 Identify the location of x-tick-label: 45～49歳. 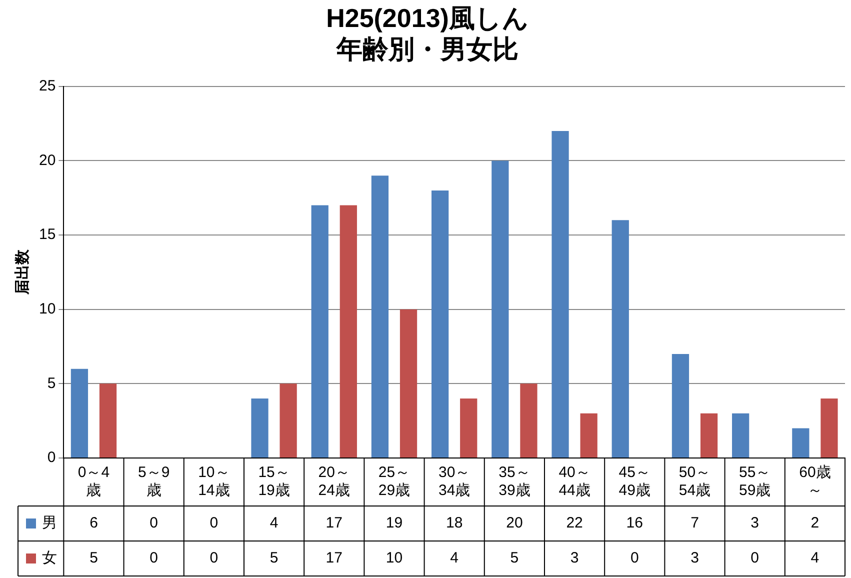
(634, 482).